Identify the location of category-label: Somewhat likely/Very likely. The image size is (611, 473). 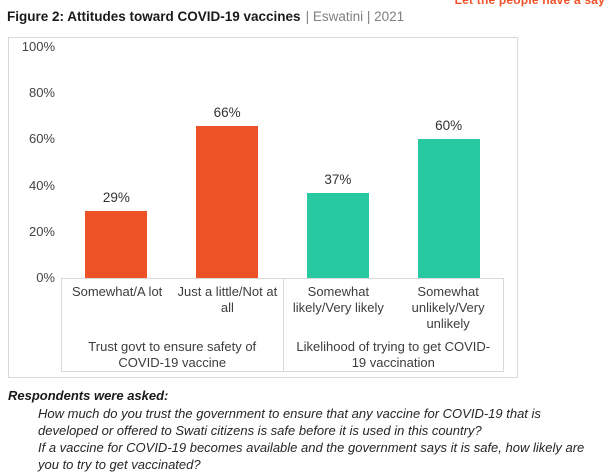
(338, 299).